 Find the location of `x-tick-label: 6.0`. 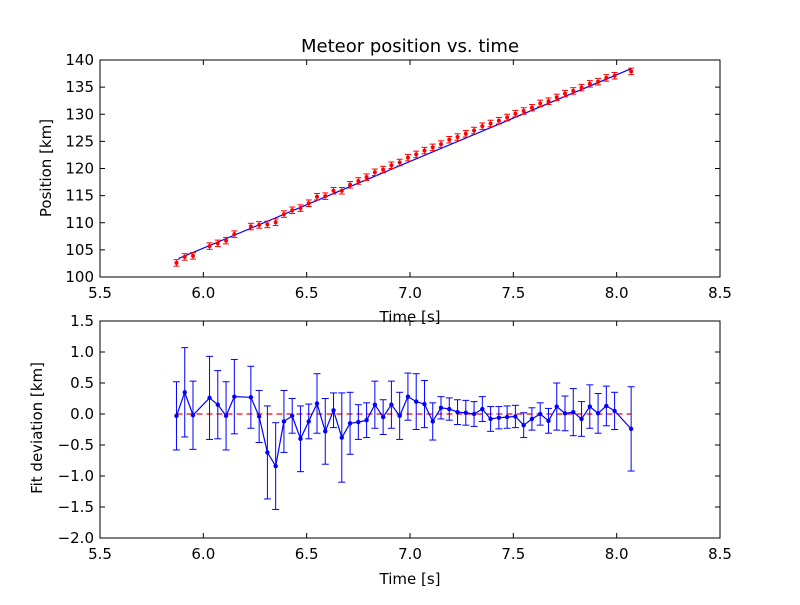

x-tick-label: 6.0 is located at coordinates (203, 293).